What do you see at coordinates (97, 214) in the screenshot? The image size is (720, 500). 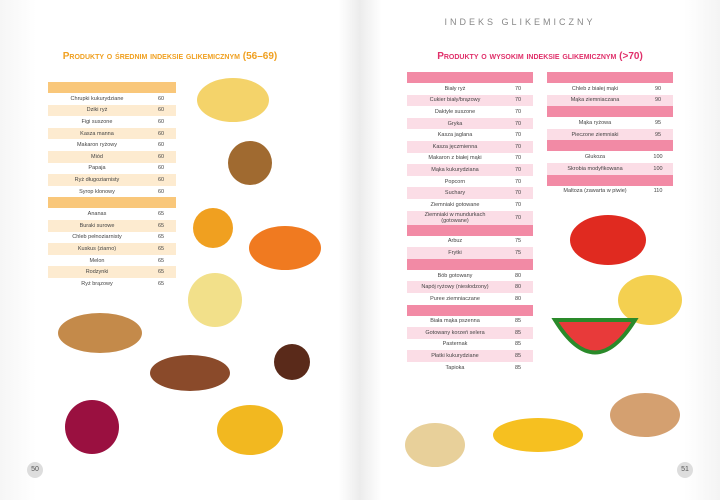 I see `name-cell: Ananas` at bounding box center [97, 214].